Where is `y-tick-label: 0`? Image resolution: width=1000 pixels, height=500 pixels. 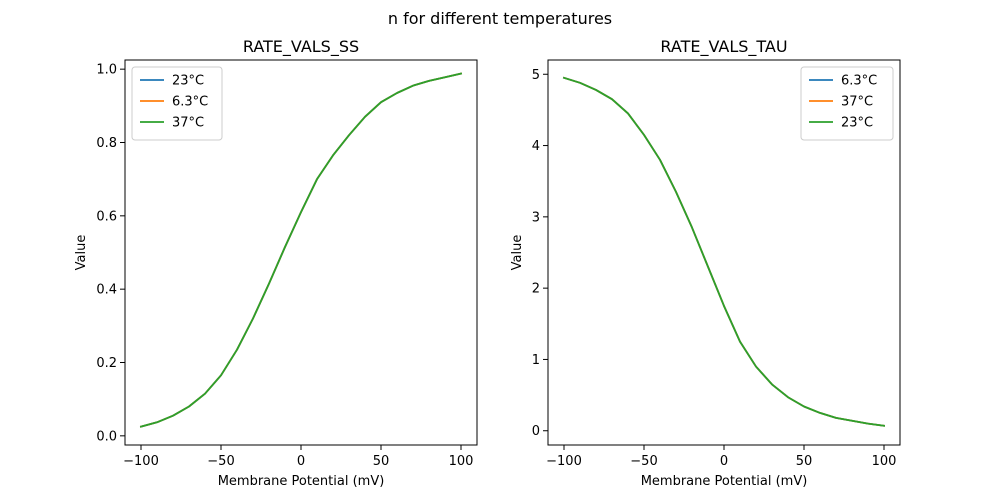
y-tick-label: 0 is located at coordinates (536, 431).